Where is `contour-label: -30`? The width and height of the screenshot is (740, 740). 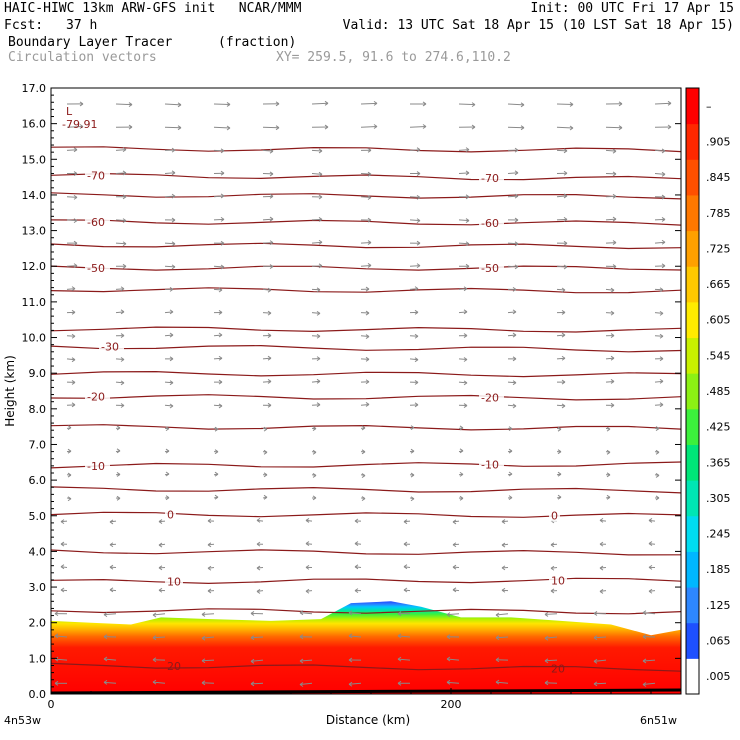 contour-label: -30 is located at coordinates (110, 347).